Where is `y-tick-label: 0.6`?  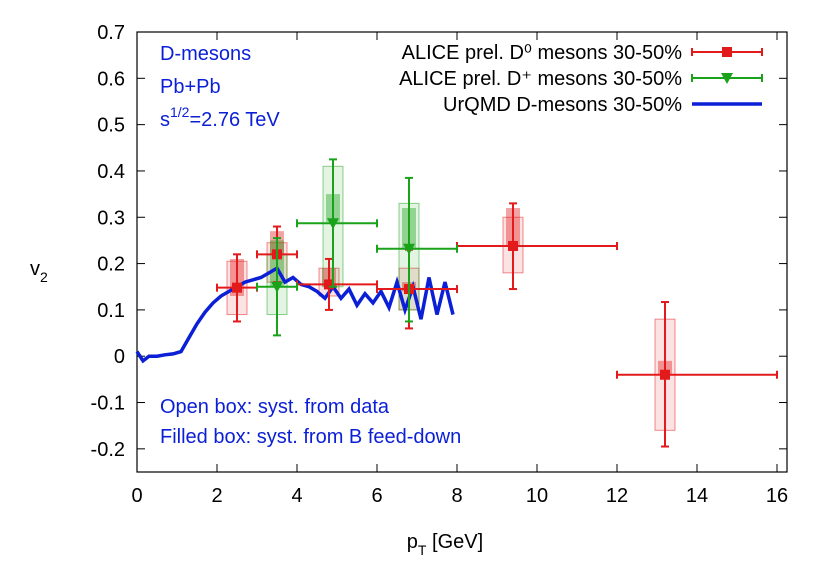 y-tick-label: 0.6 is located at coordinates (111, 79).